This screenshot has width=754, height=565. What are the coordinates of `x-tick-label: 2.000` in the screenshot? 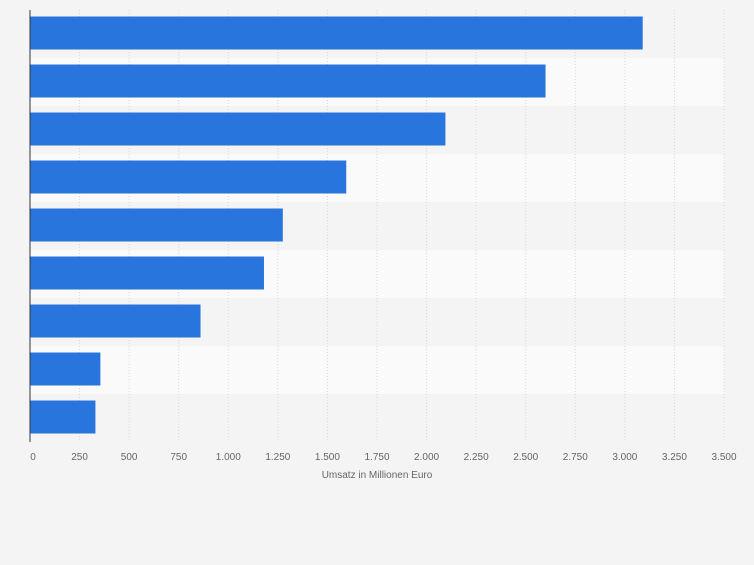 It's located at (426, 457).